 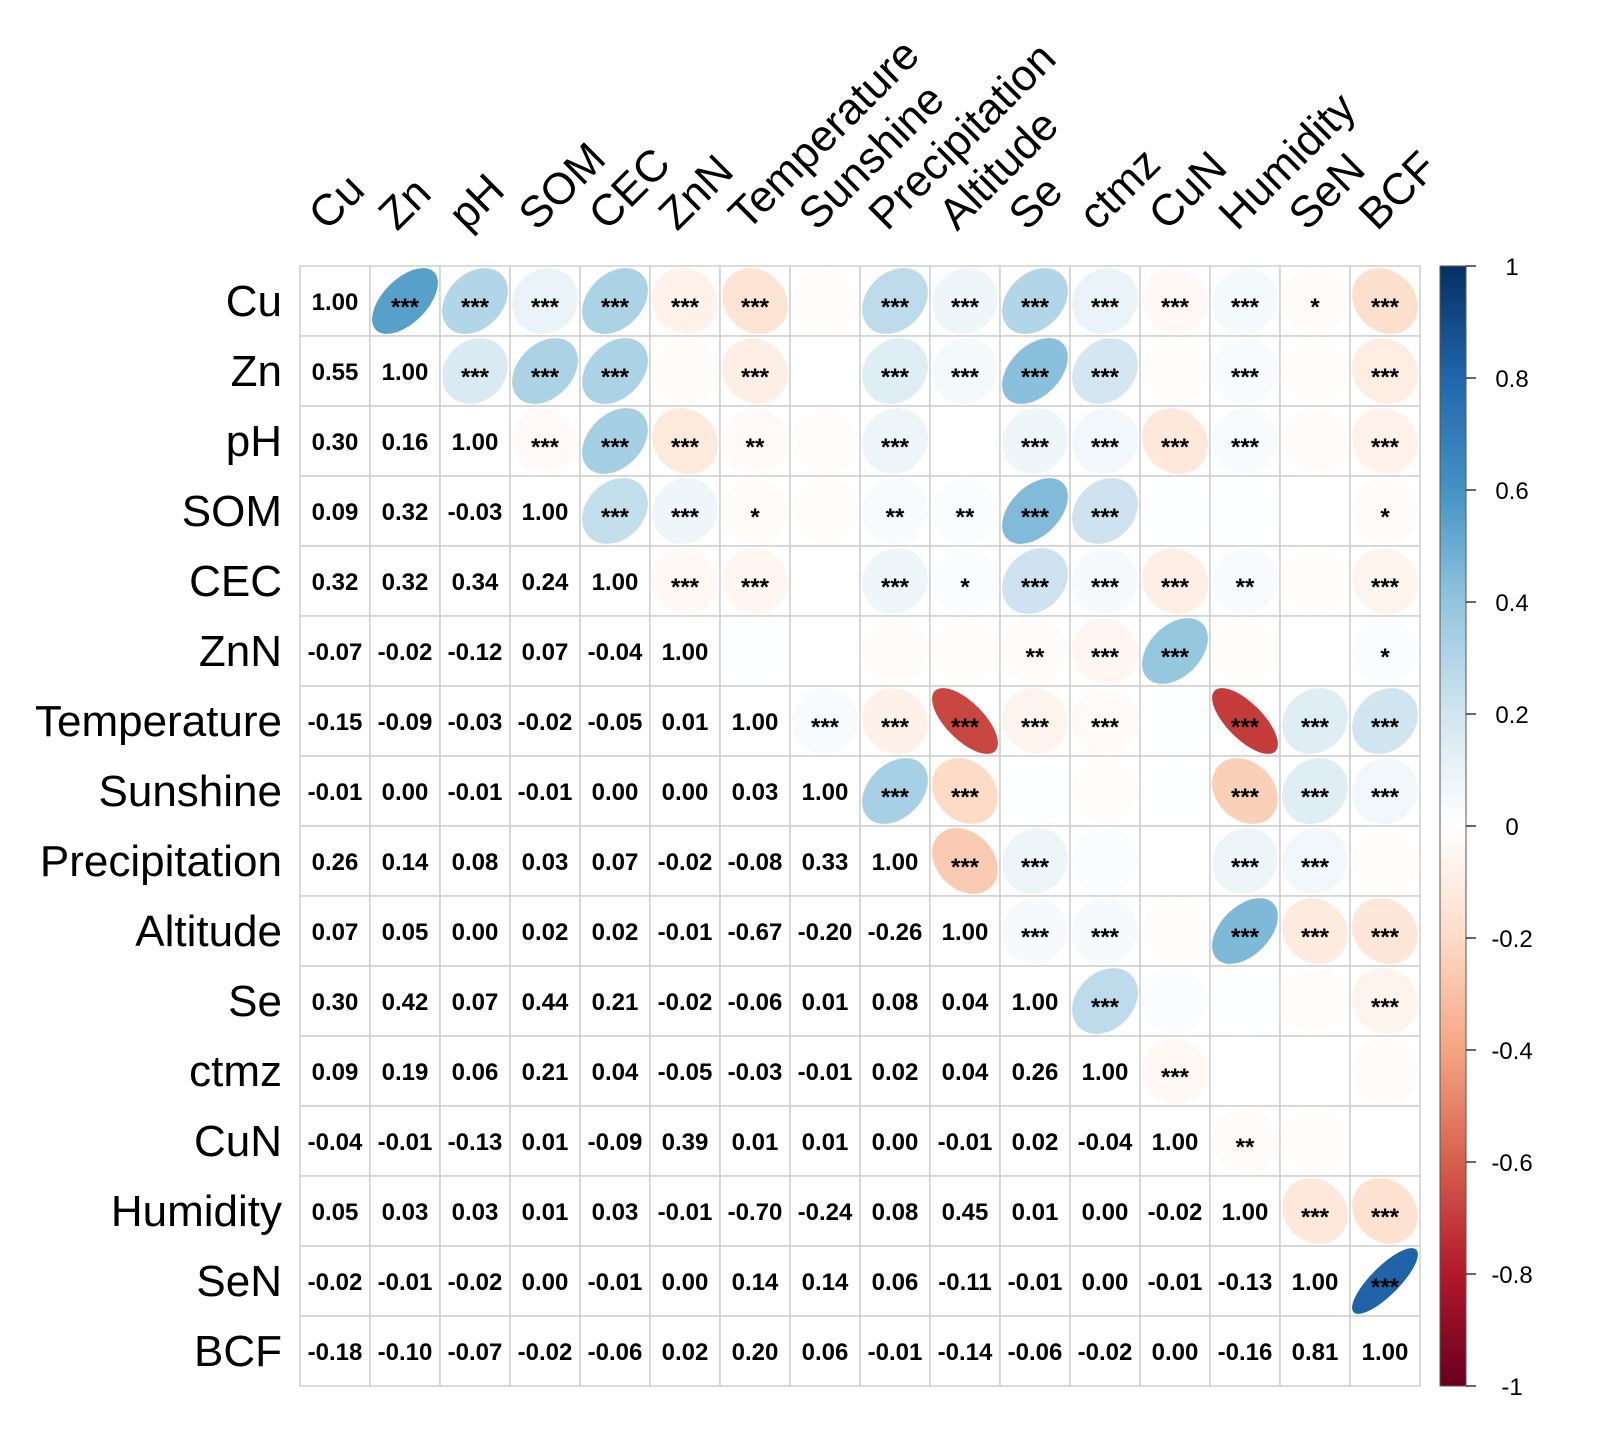 I want to click on coef-cun-cec: -0.09, so click(x=615, y=1142).